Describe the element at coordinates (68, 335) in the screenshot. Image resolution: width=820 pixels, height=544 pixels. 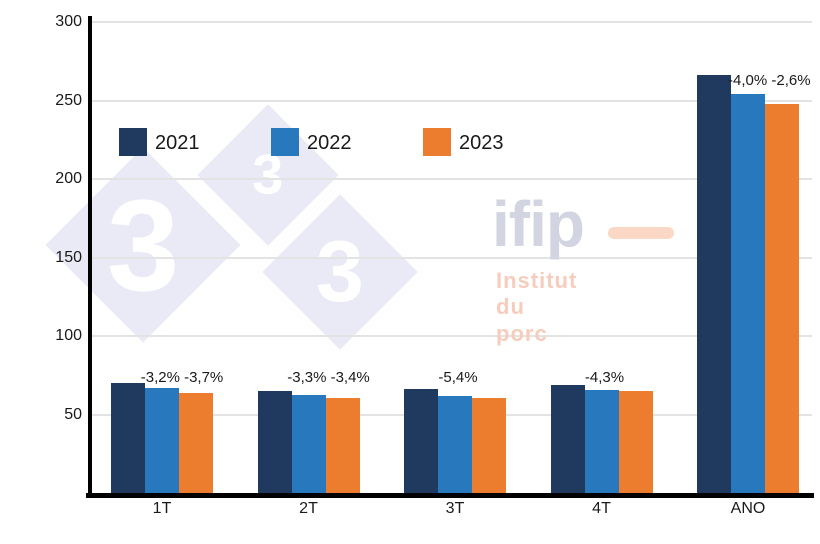
I see `y-tick-label-100: 100` at that location.